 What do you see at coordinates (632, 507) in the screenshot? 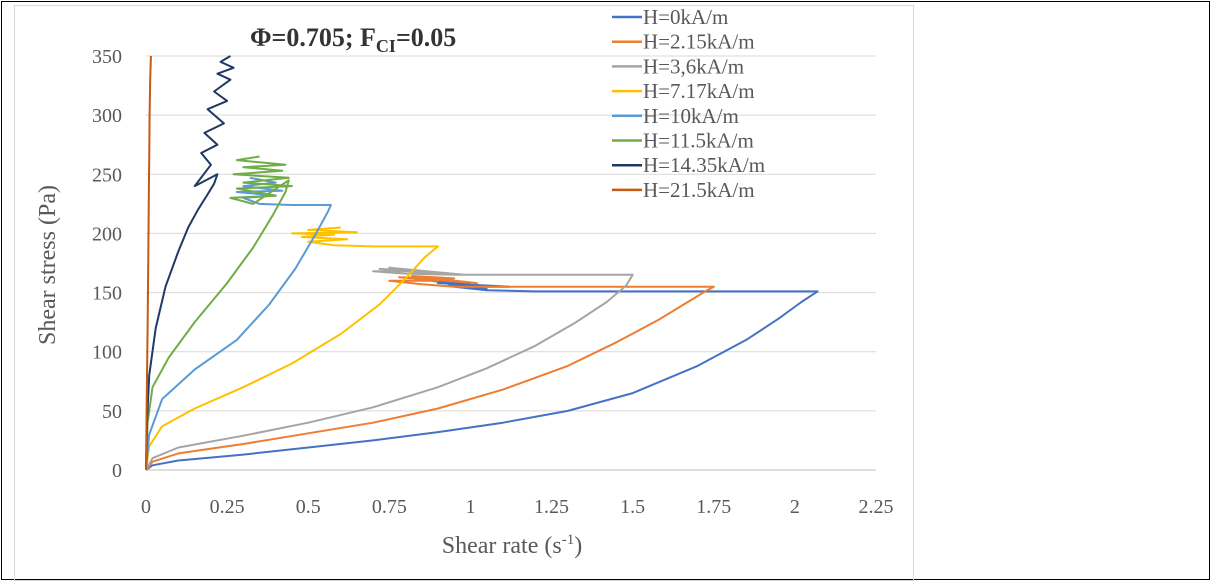
I see `x-tick-label: 1.5` at bounding box center [632, 507].